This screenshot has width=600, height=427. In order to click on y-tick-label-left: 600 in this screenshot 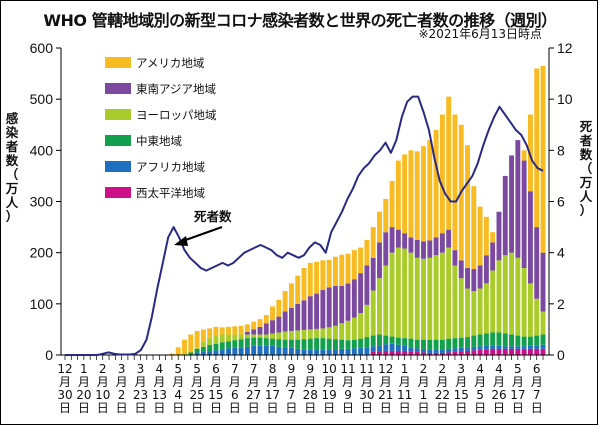, I will do `click(42, 48)`.